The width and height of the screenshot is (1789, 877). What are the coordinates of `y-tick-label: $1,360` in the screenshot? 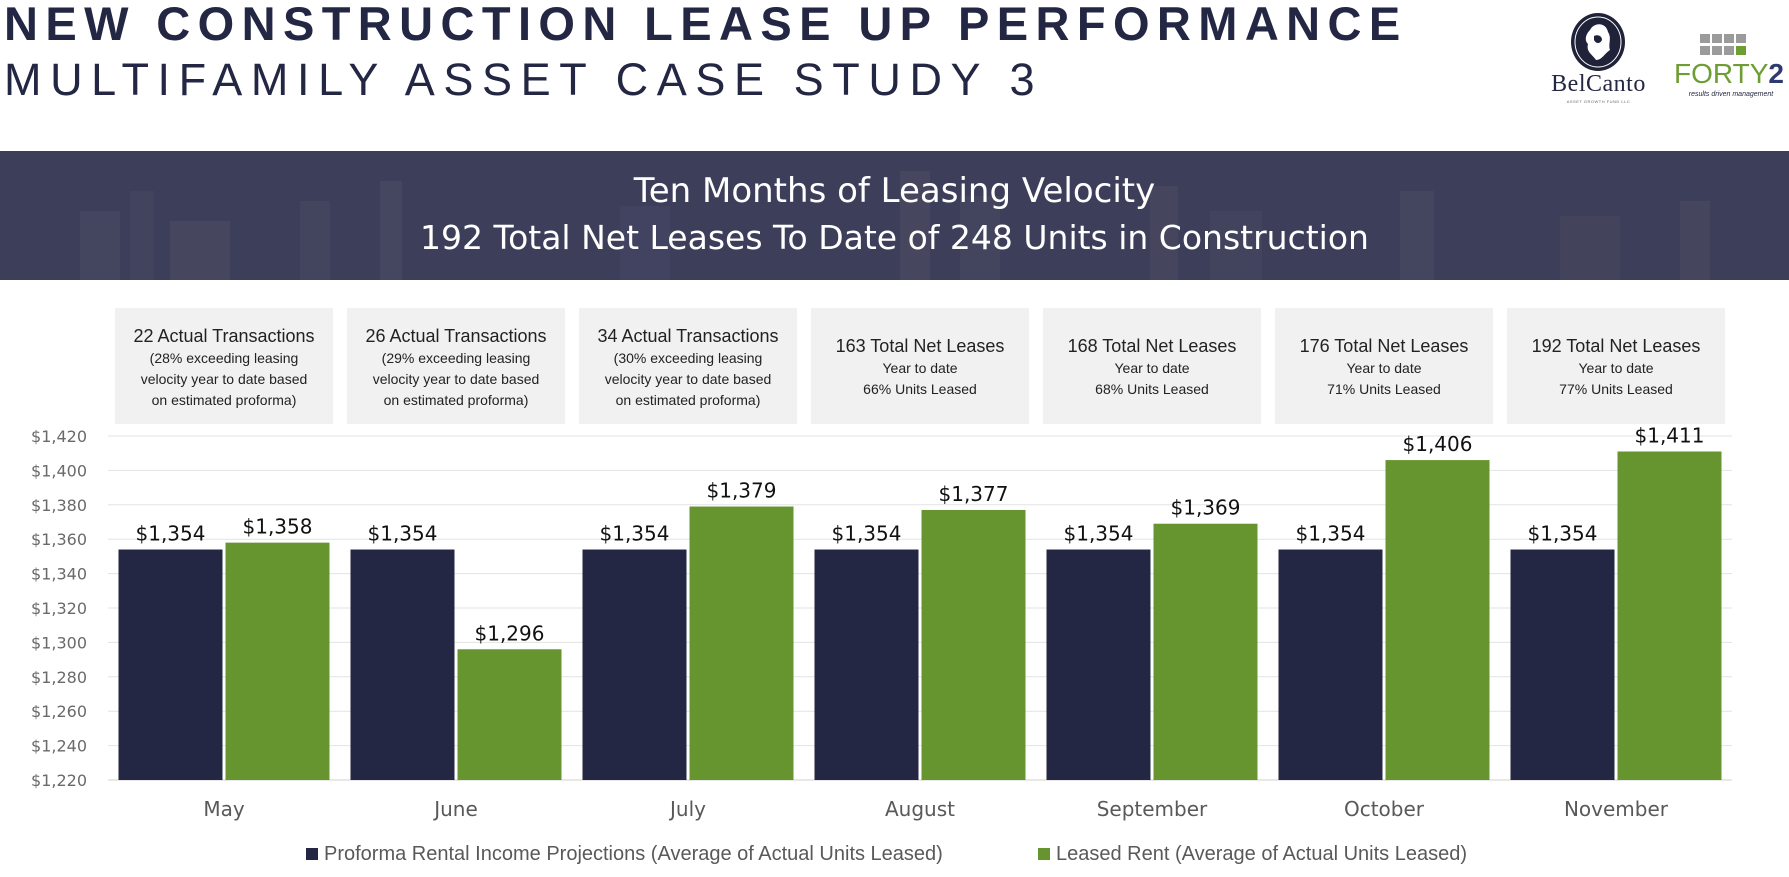 It's located at (59, 539).